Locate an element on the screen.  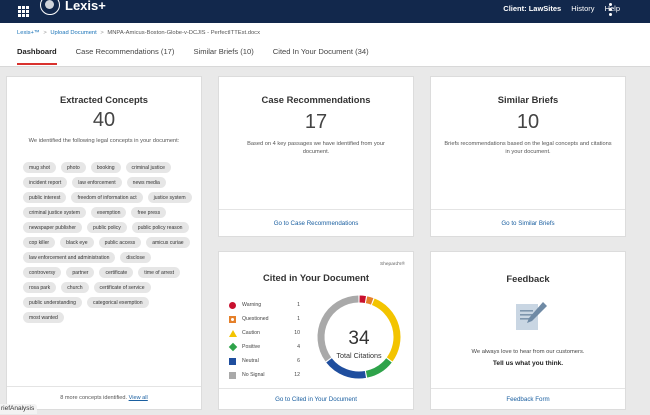
go-to-cited-in-document-link: Go to Cited in Your Document is located at coordinates (316, 399).